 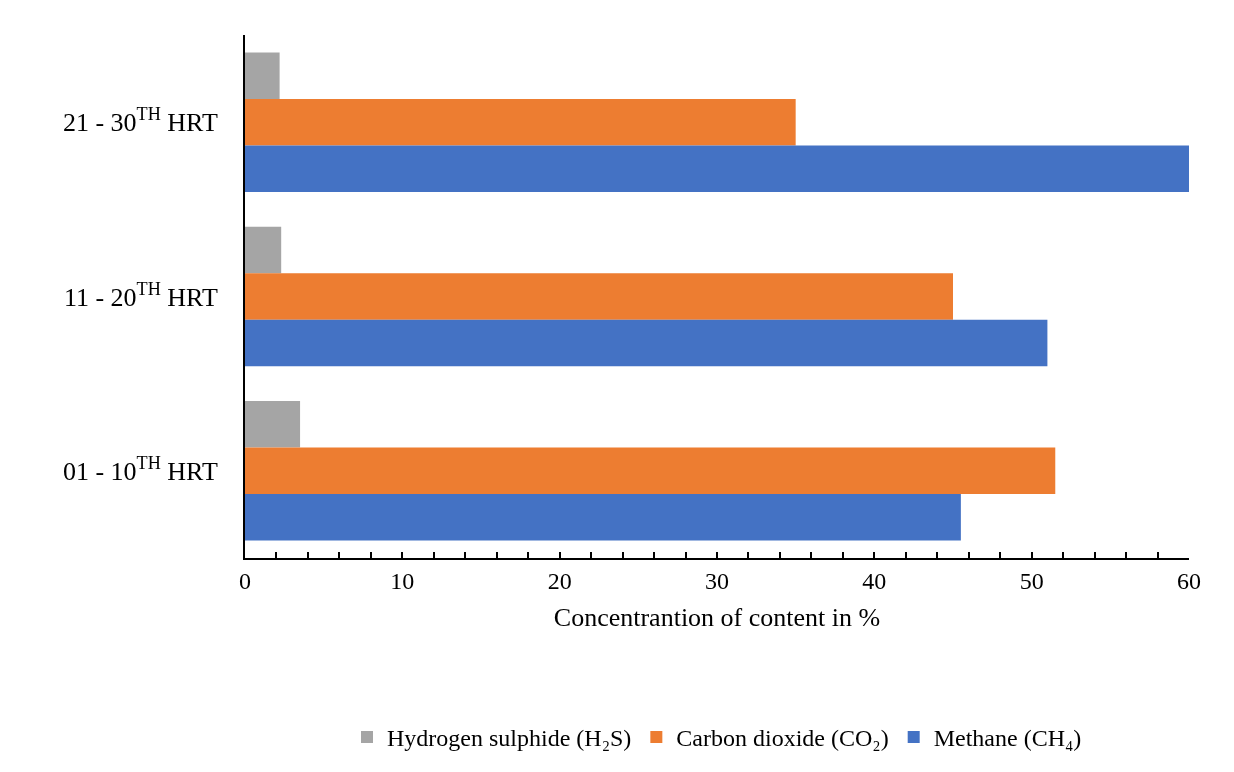 What do you see at coordinates (509, 738) in the screenshot?
I see `legend-label: Hydrogen sulphide (H₂S)` at bounding box center [509, 738].